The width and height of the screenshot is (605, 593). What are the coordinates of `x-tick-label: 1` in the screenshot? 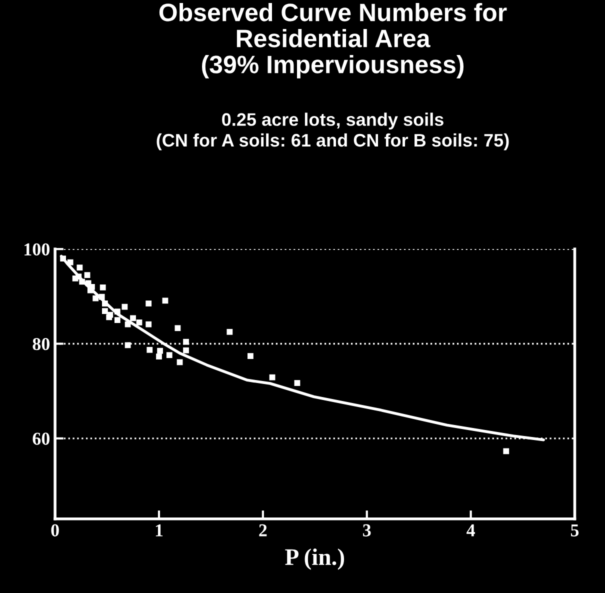 It's located at (159, 530).